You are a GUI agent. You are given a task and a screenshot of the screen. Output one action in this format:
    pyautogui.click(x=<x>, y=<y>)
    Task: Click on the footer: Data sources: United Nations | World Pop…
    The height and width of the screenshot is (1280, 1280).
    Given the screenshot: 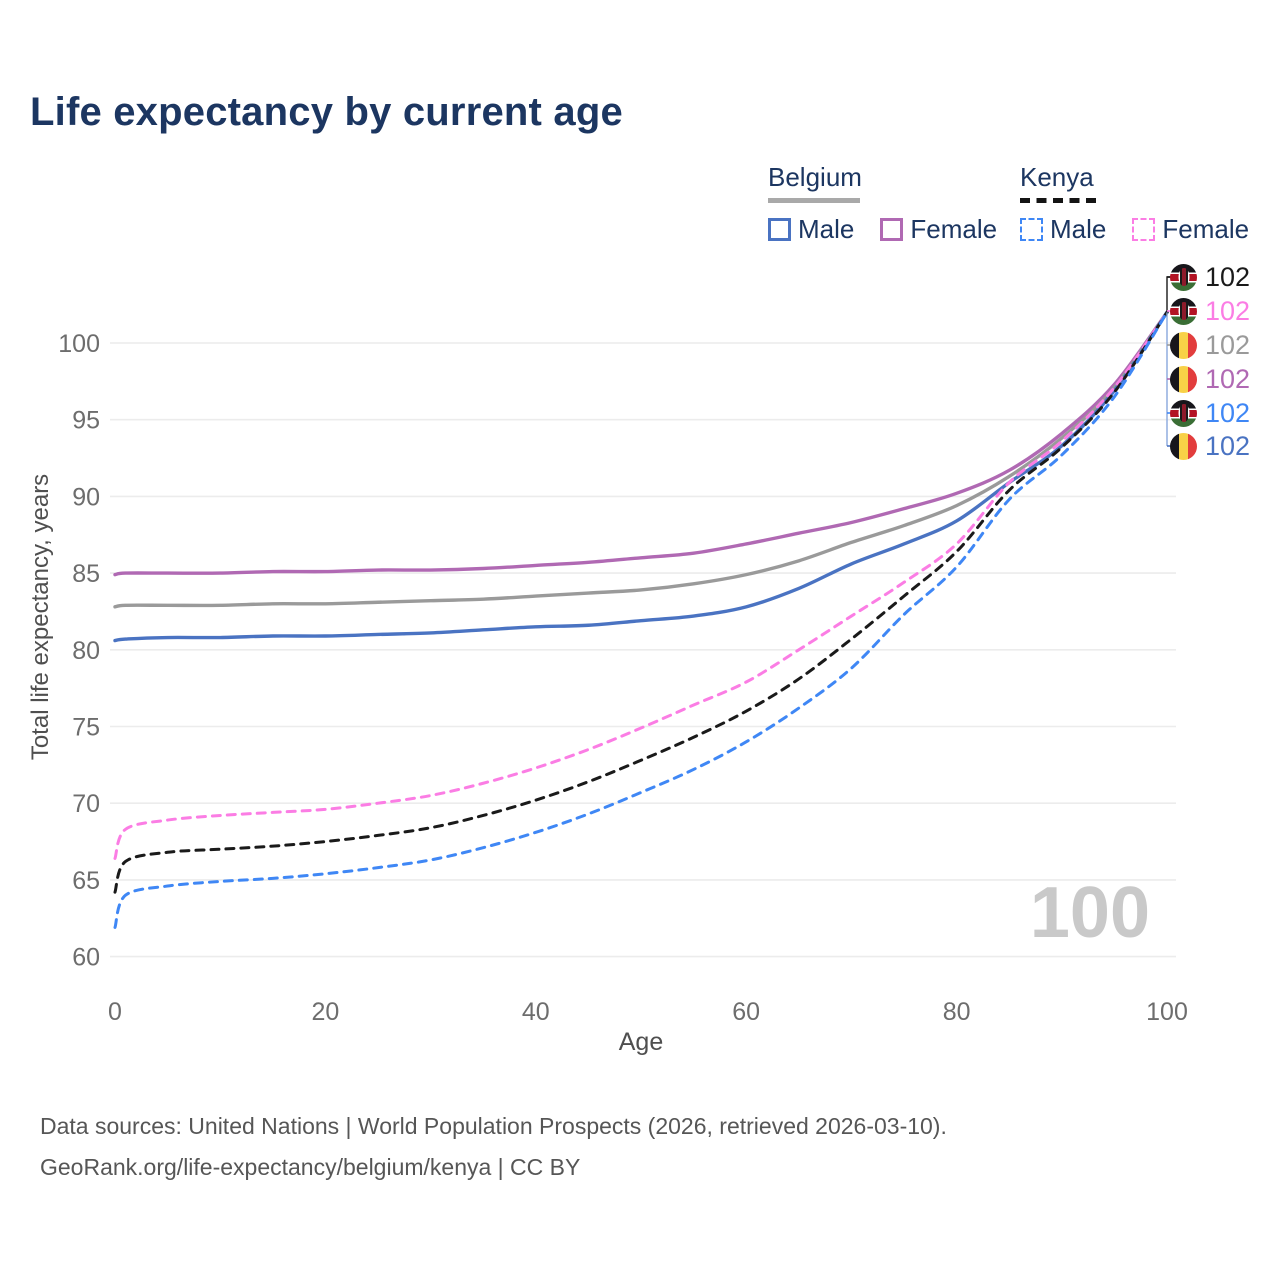 What is the action you would take?
    pyautogui.click(x=493, y=1147)
    